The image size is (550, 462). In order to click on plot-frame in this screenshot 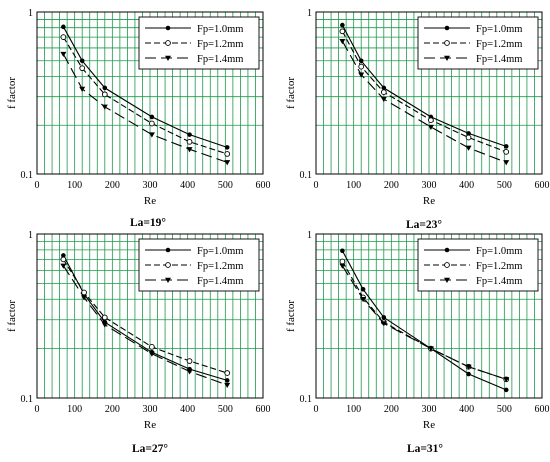, I will do `click(429, 93)`.